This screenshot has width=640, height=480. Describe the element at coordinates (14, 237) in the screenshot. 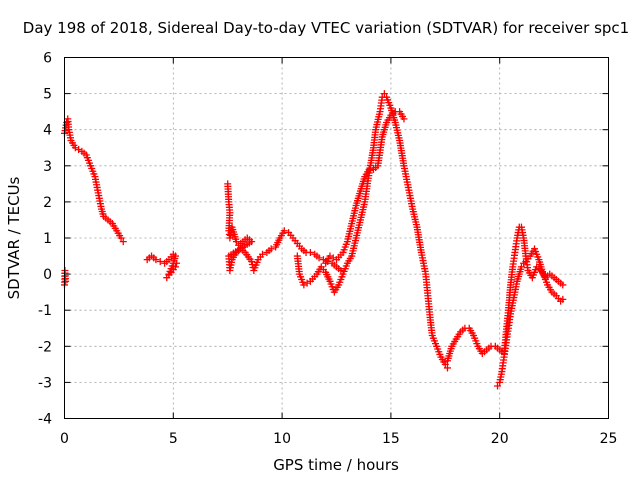

I see `y-axis-title: SDTVAR / TECUs` at that location.